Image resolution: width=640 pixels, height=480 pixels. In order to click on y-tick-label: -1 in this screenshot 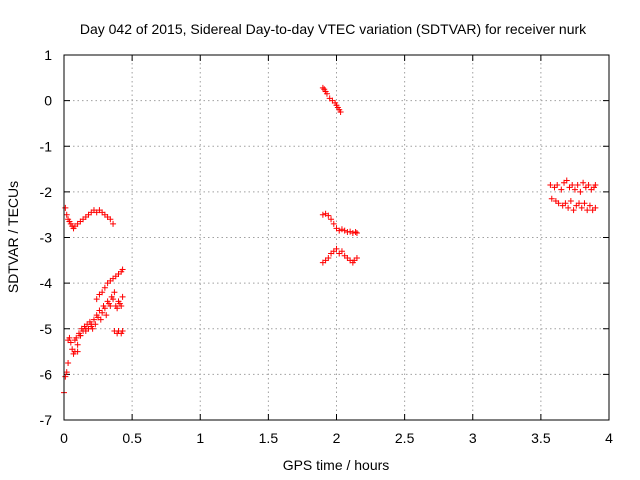, I will do `click(46, 146)`.